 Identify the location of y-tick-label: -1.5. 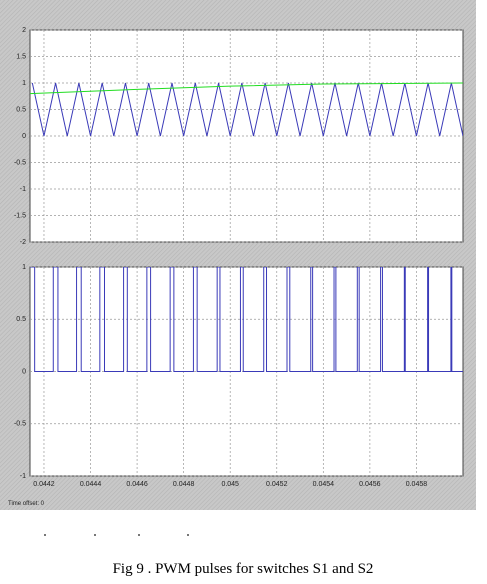
(20, 215).